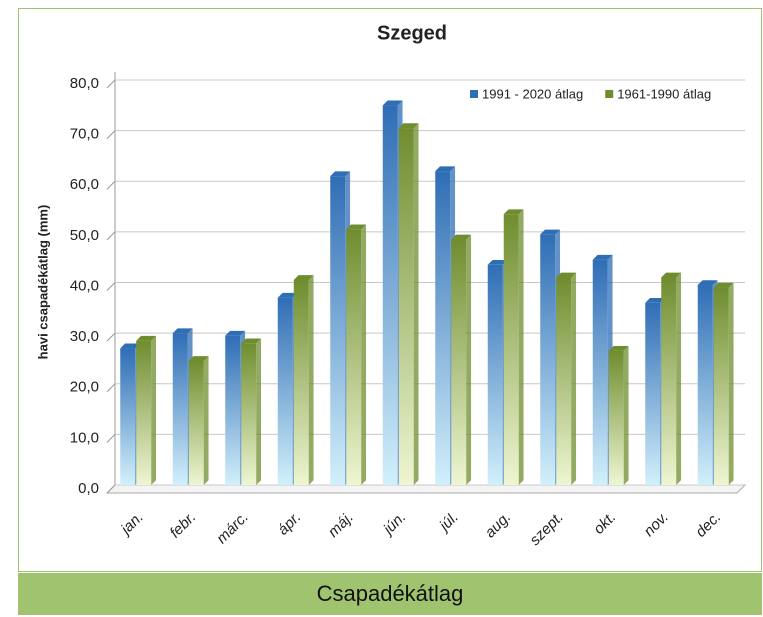 This screenshot has width=763, height=617. Describe the element at coordinates (390, 594) in the screenshot. I see `caption: Csapadékátlag` at that location.